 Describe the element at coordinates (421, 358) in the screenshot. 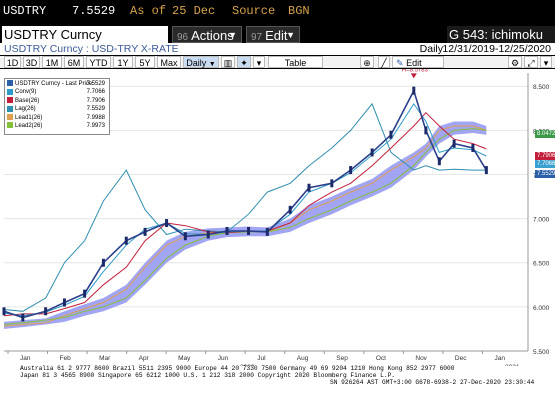

I see `x-tick-label: Nov` at that location.